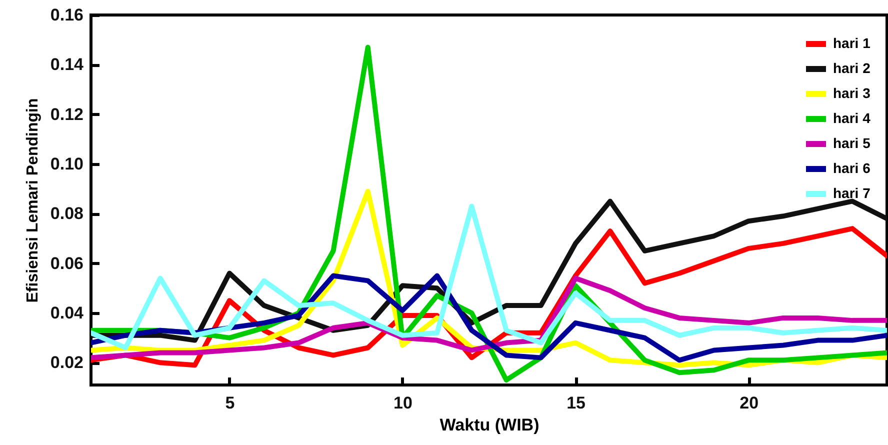 The height and width of the screenshot is (445, 888). Describe the element at coordinates (67, 164) in the screenshot. I see `y-tick-label: 0.10` at that location.